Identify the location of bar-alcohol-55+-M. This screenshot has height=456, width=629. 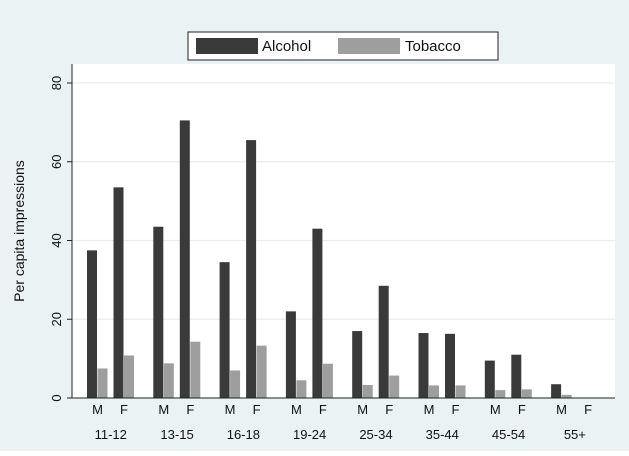
(556, 391).